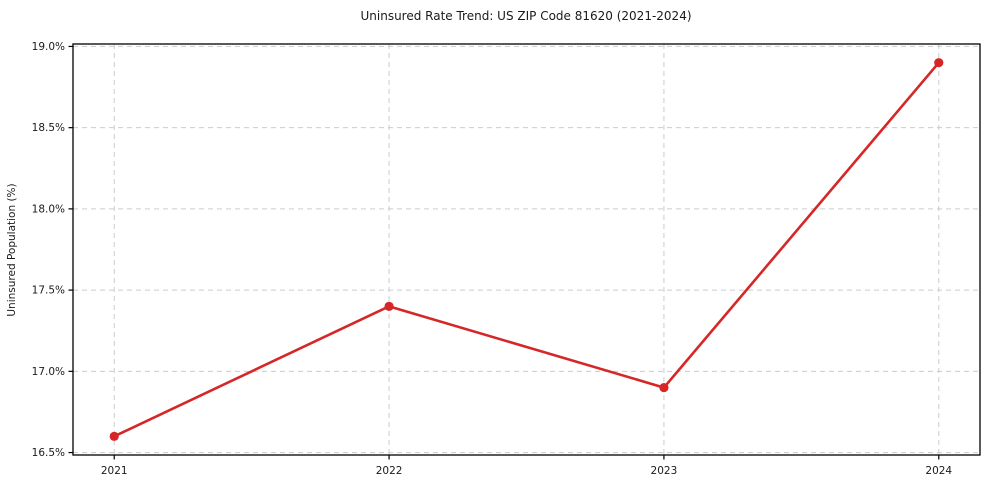 The image size is (989, 490). I want to click on x-tick-label: 2021, so click(114, 471).